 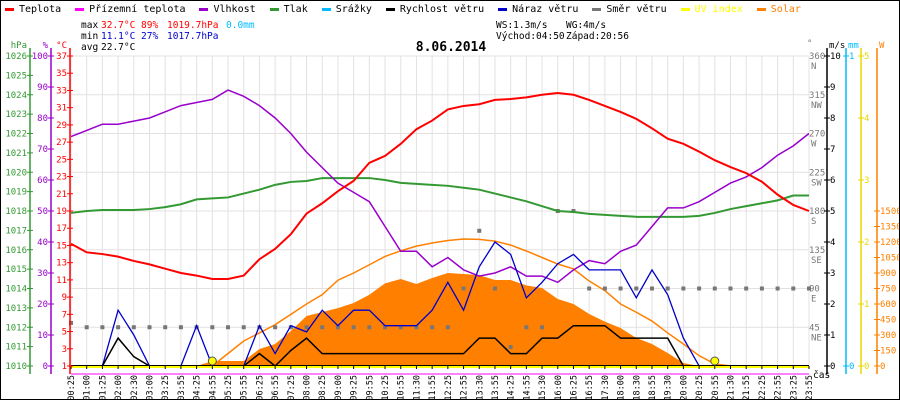 I want to click on legend-label: Solar, so click(x=785, y=9).